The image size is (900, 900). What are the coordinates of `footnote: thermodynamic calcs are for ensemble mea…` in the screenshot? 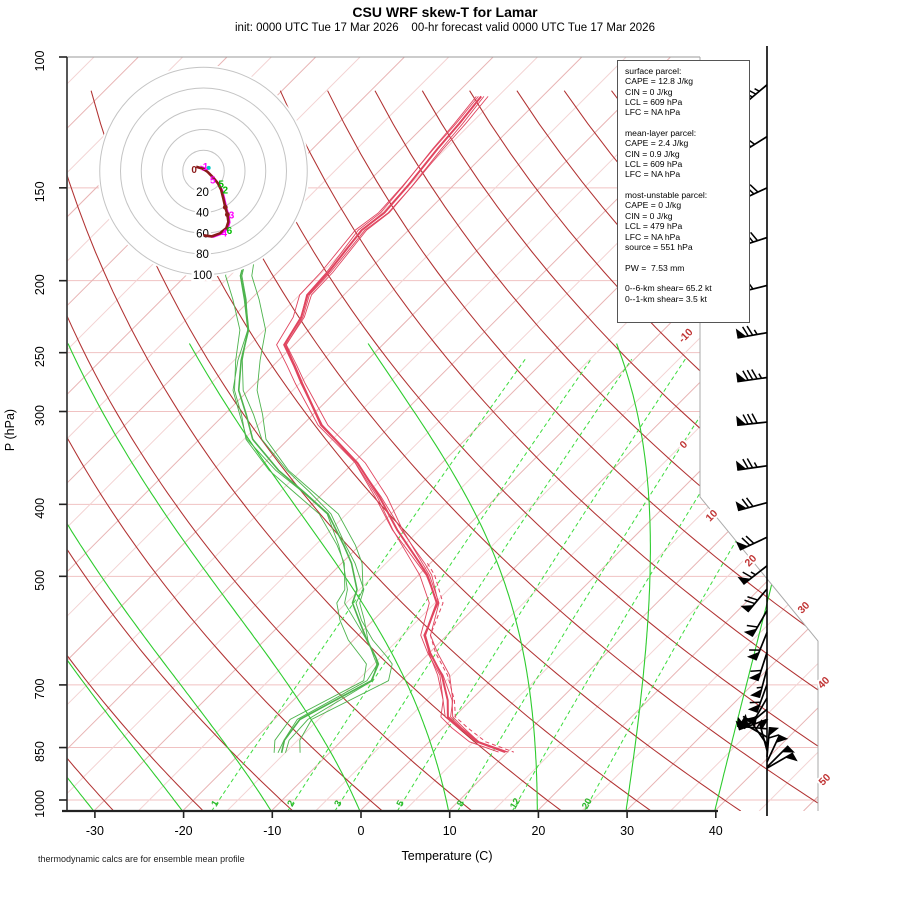 It's located at (141, 859).